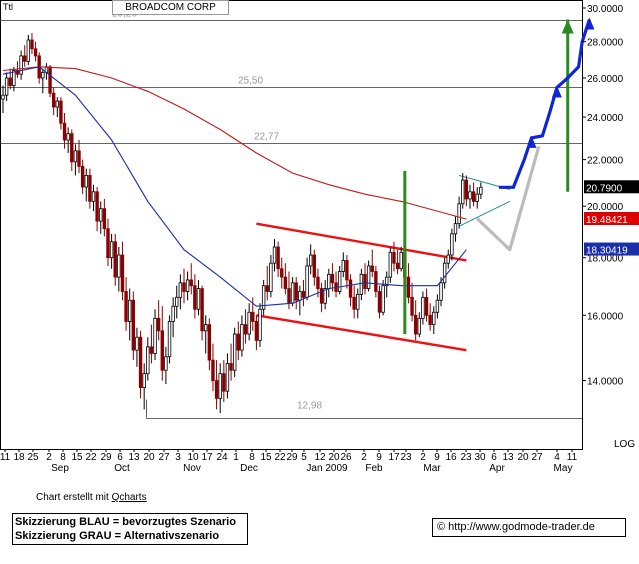 Image resolution: width=639 pixels, height=564 pixels. I want to click on x-day-label: 6, so click(120, 457).